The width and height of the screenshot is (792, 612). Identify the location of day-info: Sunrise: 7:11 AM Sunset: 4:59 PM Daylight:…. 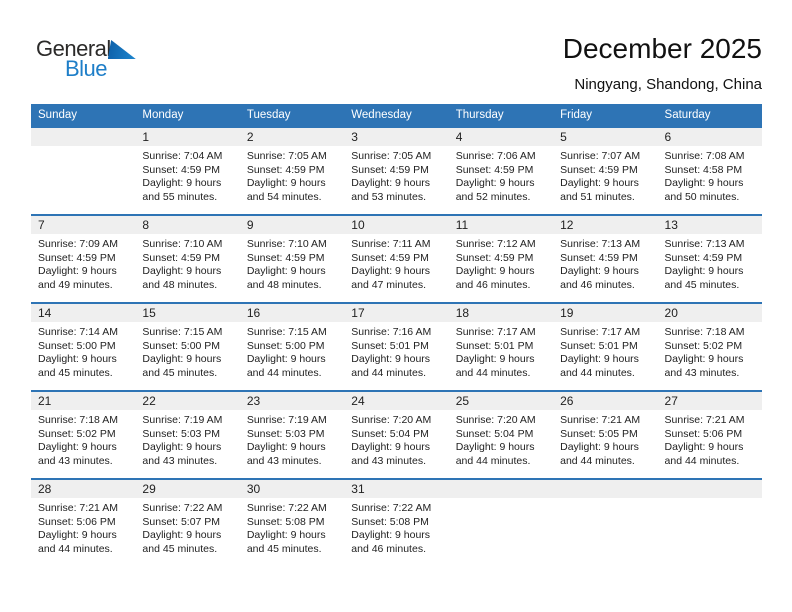
(396, 263).